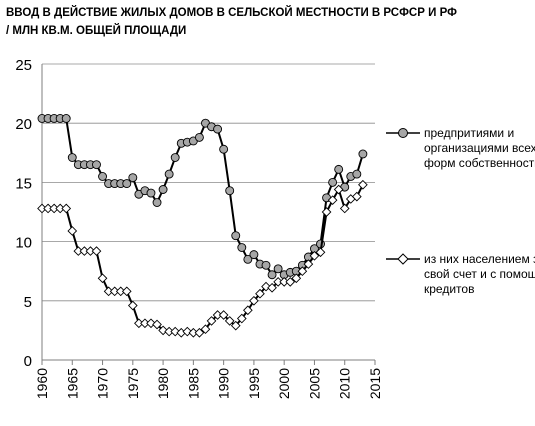  What do you see at coordinates (157, 324) in the screenshot?
I see `series-2-point-1979` at bounding box center [157, 324].